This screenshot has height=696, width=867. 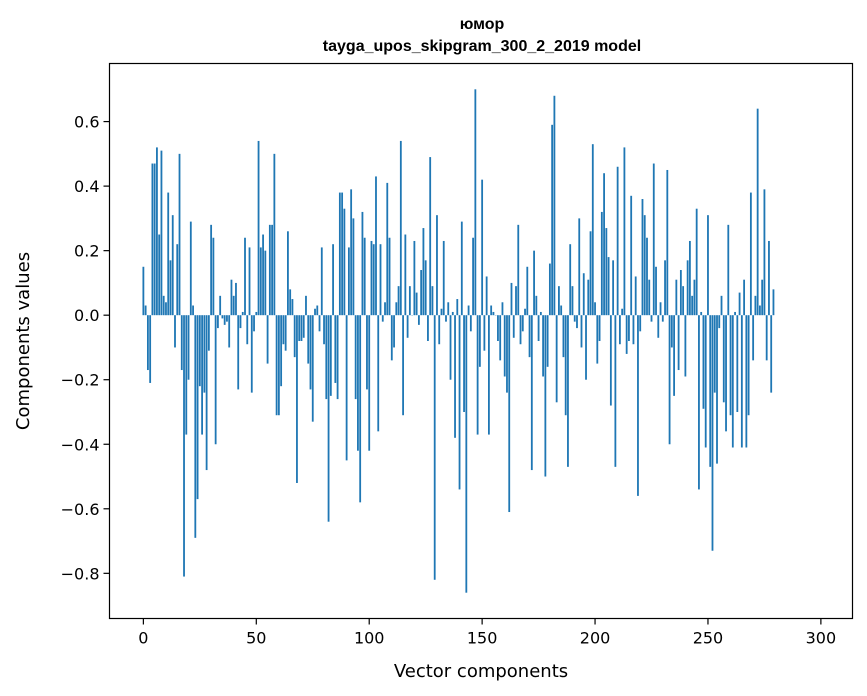 I want to click on y-tick-label: −0.8, so click(x=80, y=573).